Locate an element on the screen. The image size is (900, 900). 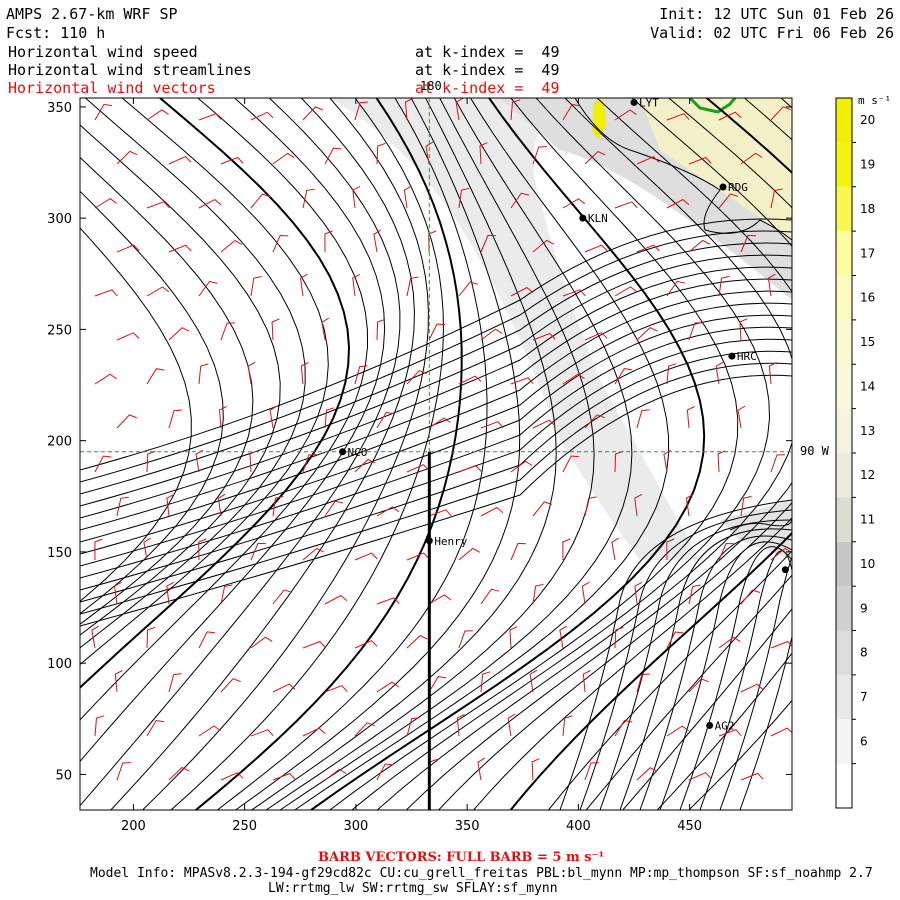
y-tick-label: 50 is located at coordinates (63, 775).